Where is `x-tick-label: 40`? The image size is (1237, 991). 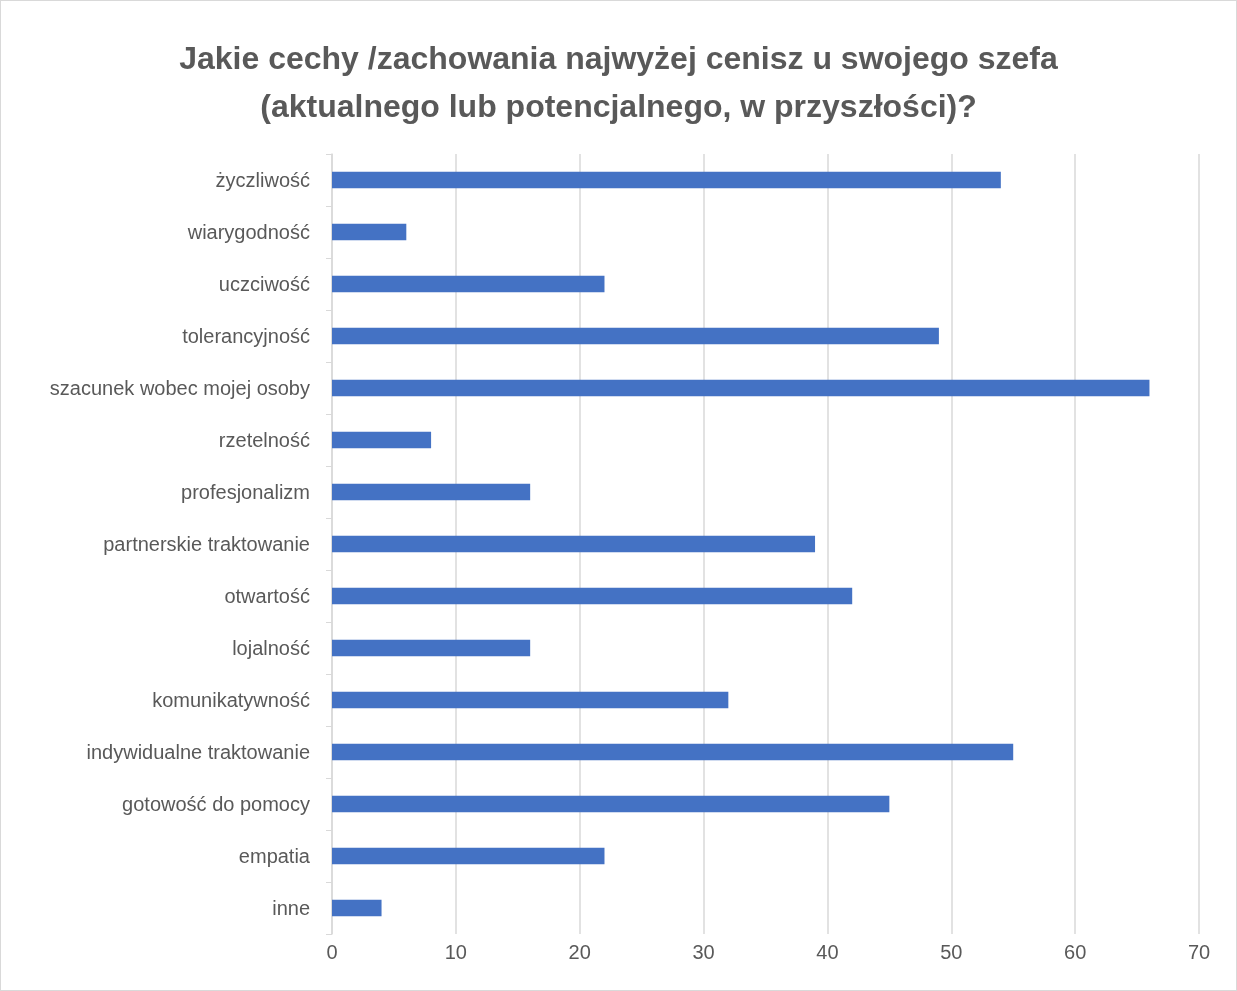 x-tick-label: 40 is located at coordinates (827, 952).